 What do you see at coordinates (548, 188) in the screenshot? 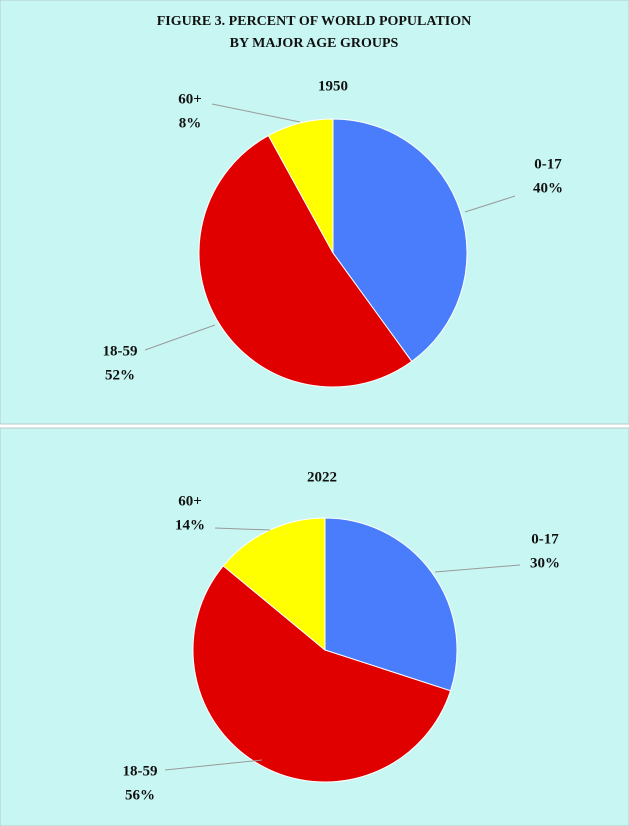
I see `value-label: 40%` at bounding box center [548, 188].